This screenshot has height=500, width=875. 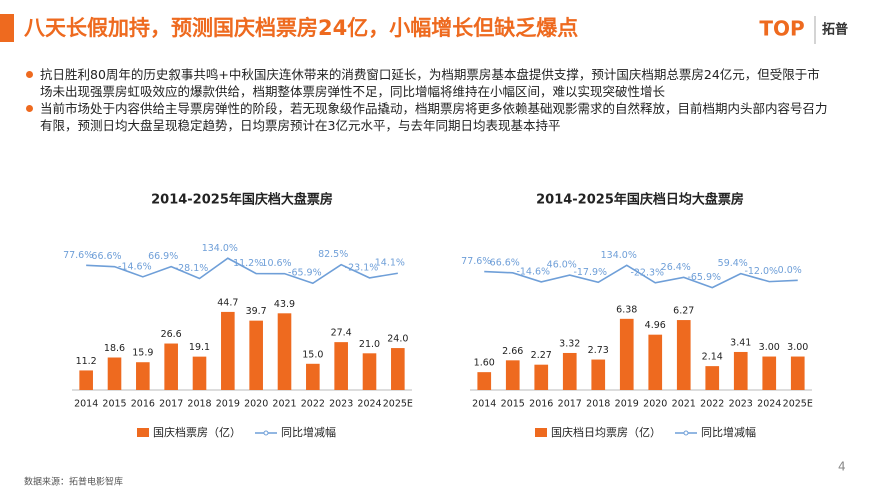 I want to click on line-value-label: 46.0%, so click(x=562, y=265).